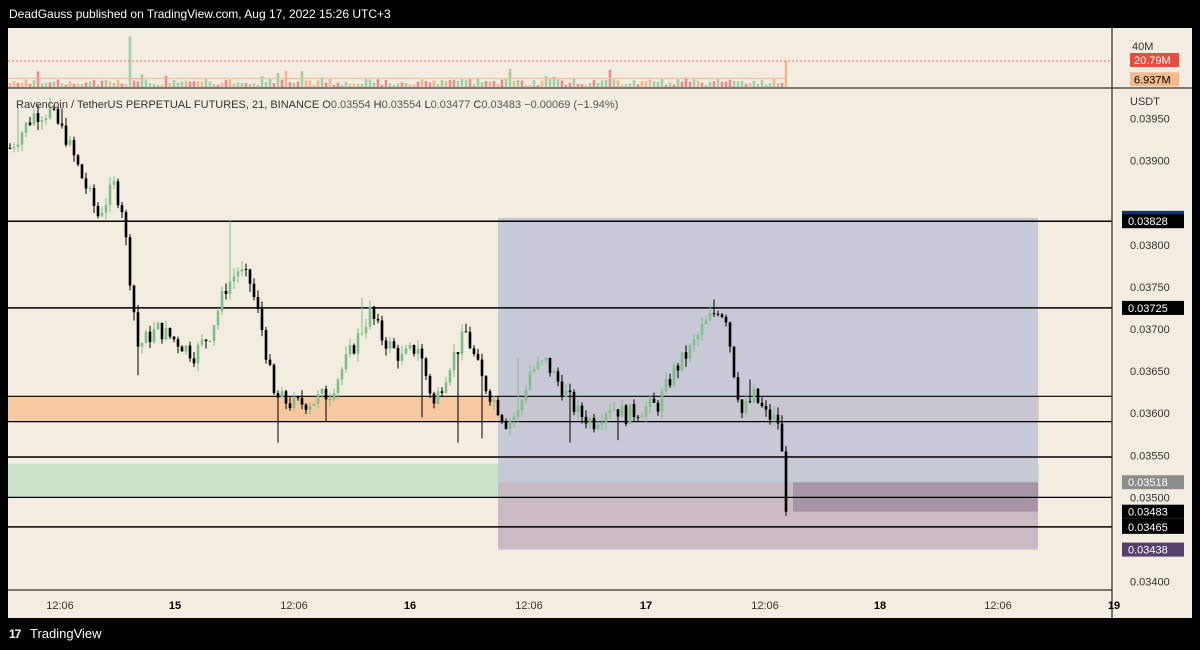  Describe the element at coordinates (1153, 307) in the screenshot. I see `price-badge-line` at that location.